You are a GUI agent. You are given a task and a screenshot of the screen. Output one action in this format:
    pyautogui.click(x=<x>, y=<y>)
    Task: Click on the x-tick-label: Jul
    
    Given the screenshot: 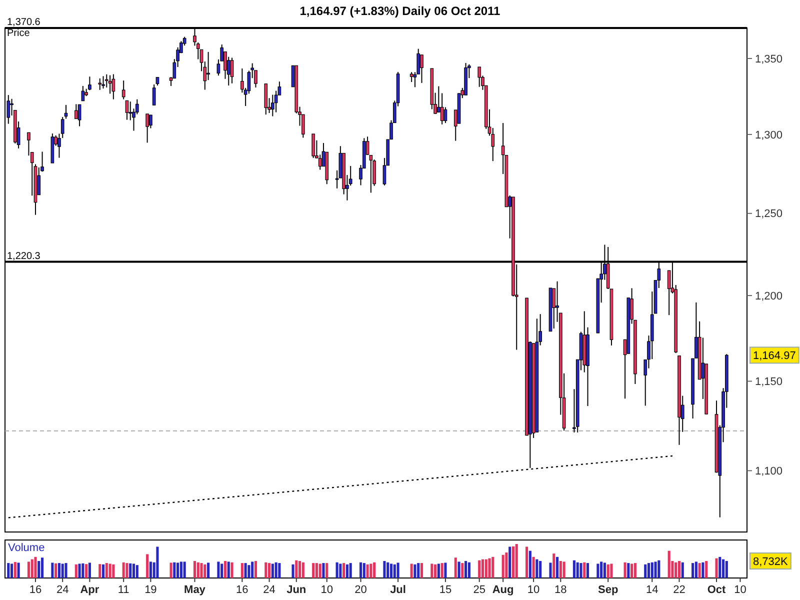 What is the action you would take?
    pyautogui.click(x=398, y=590)
    